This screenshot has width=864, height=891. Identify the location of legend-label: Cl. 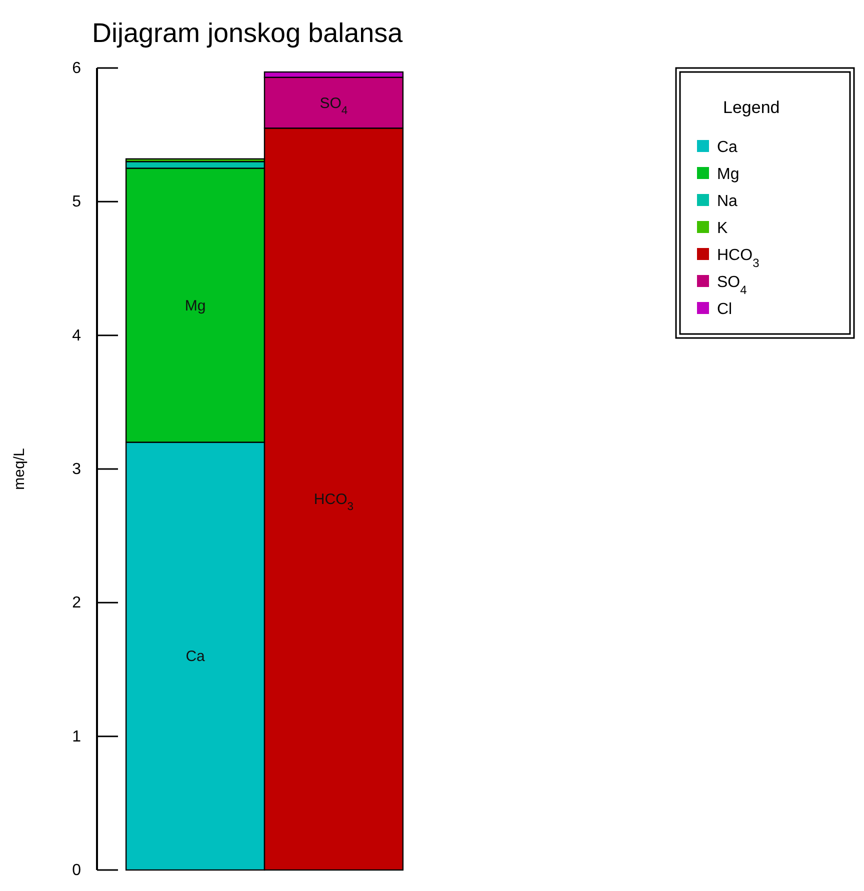
(724, 309).